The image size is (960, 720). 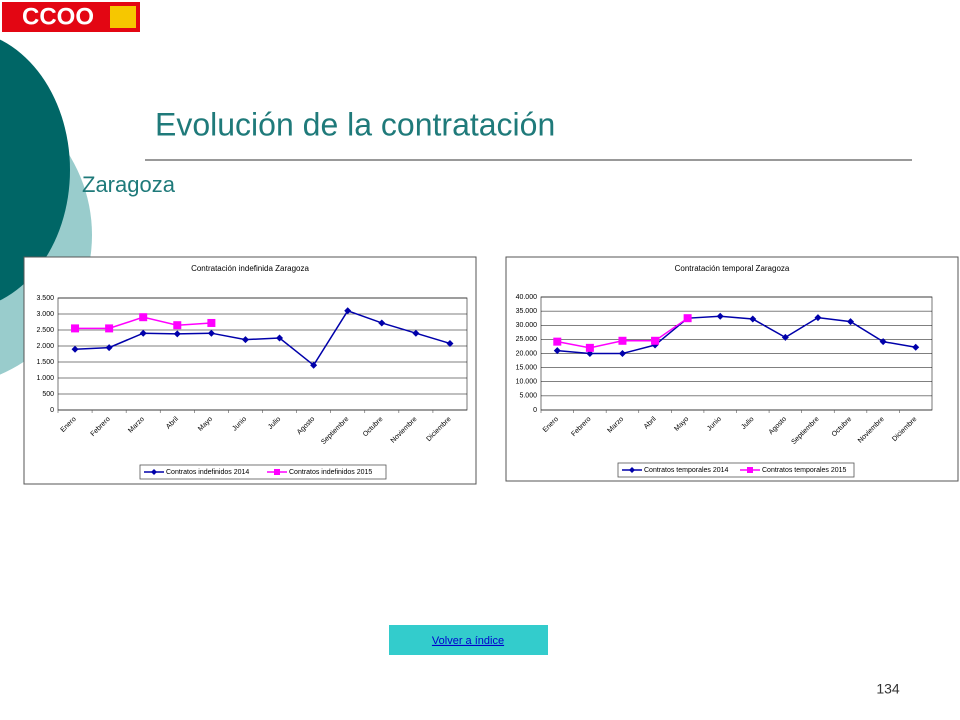 I want to click on y-tick-label: 500, so click(x=48, y=394).